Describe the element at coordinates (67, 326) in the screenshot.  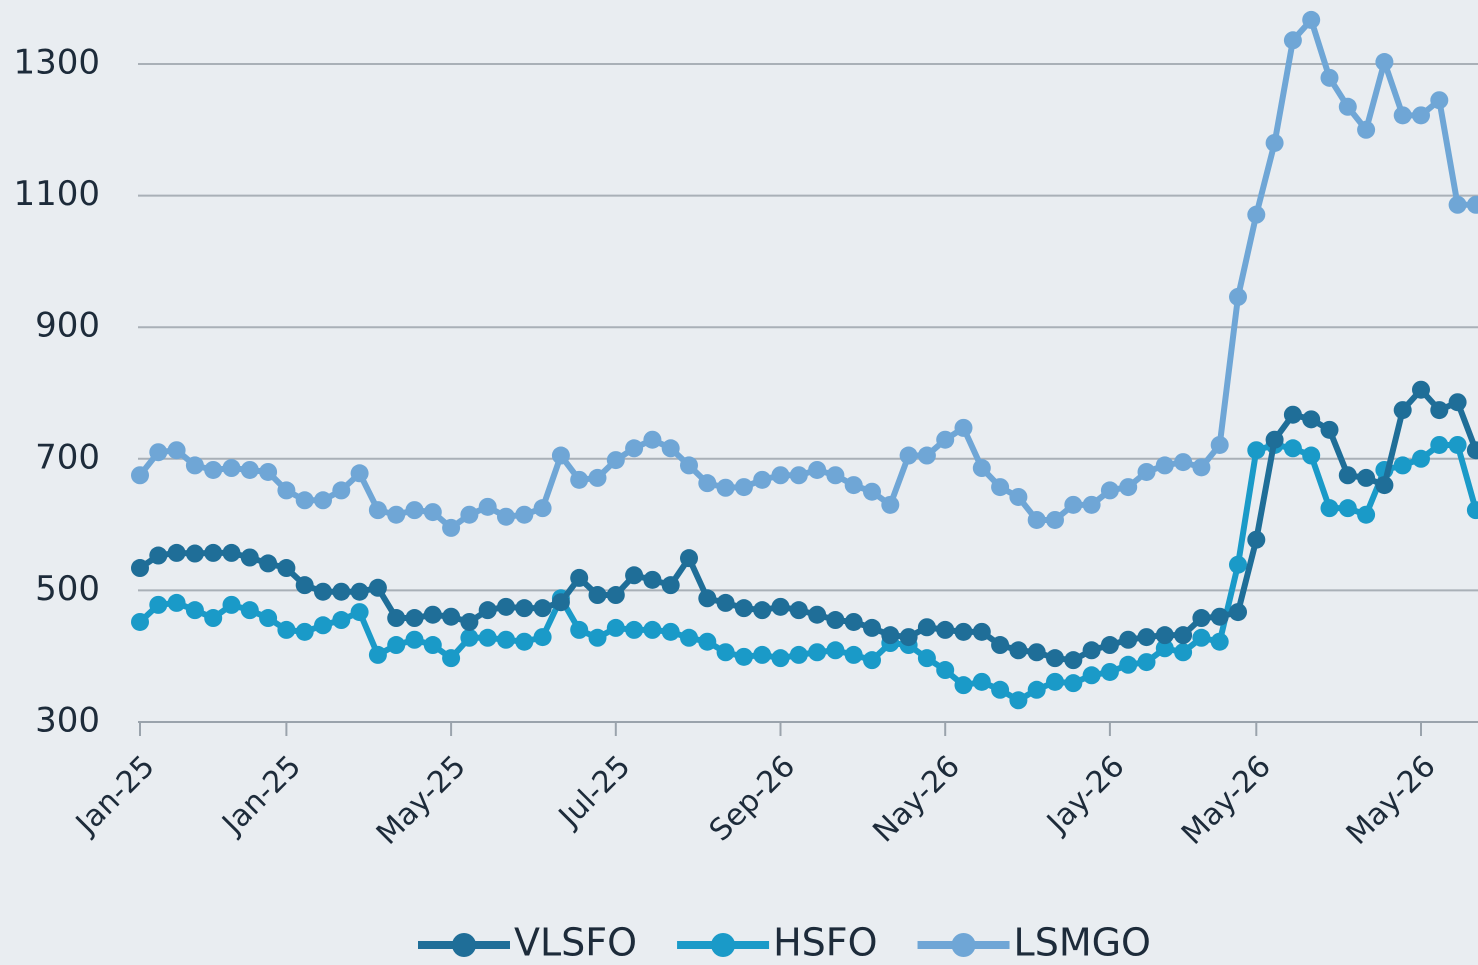
I see `y-tick-label: 900` at that location.